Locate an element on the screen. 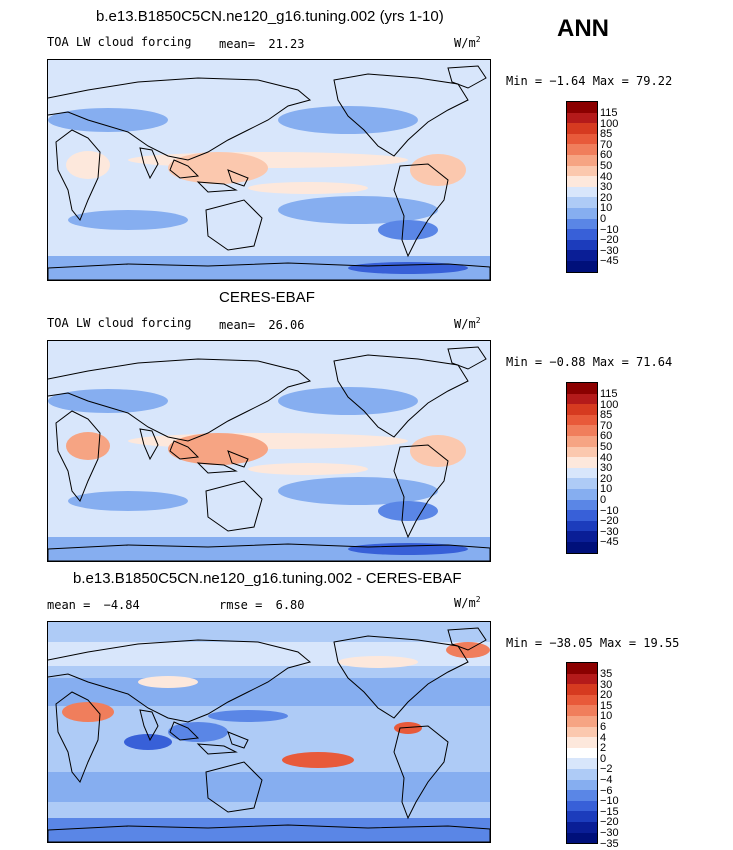  field-band is located at coordinates (269, 830).